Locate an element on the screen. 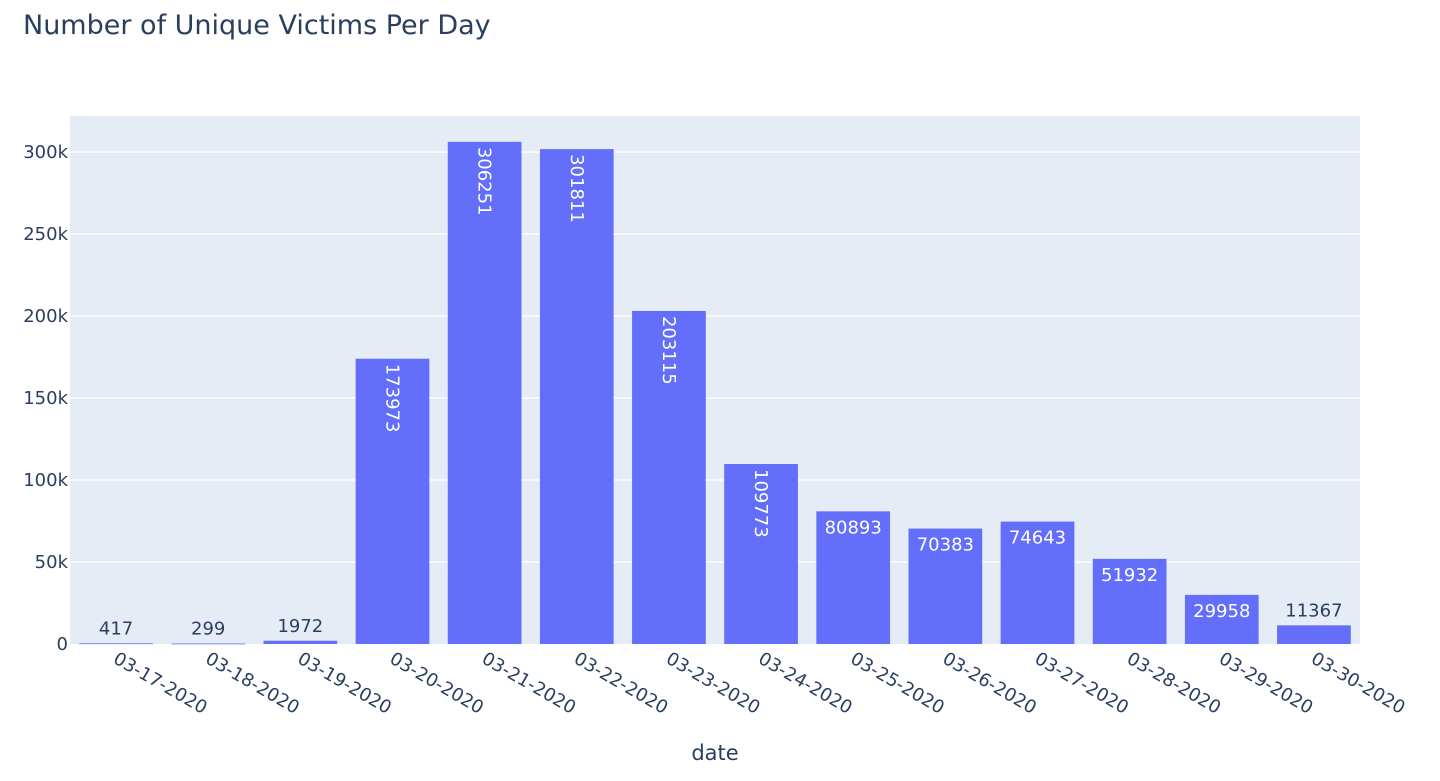 The height and width of the screenshot is (781, 1440). chart-title: Number of Unique Victims Per Day is located at coordinates (257, 25).